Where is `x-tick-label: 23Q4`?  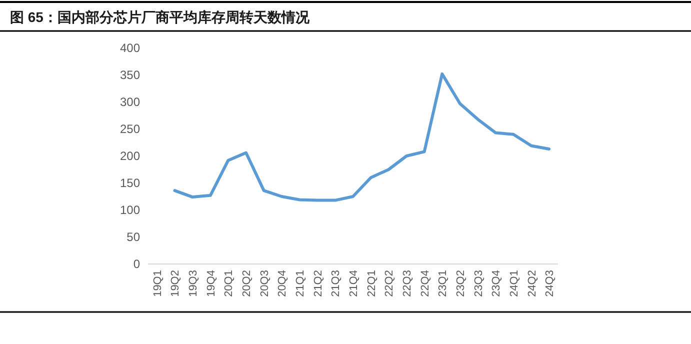 x-tick-label: 23Q4 is located at coordinates (496, 283).